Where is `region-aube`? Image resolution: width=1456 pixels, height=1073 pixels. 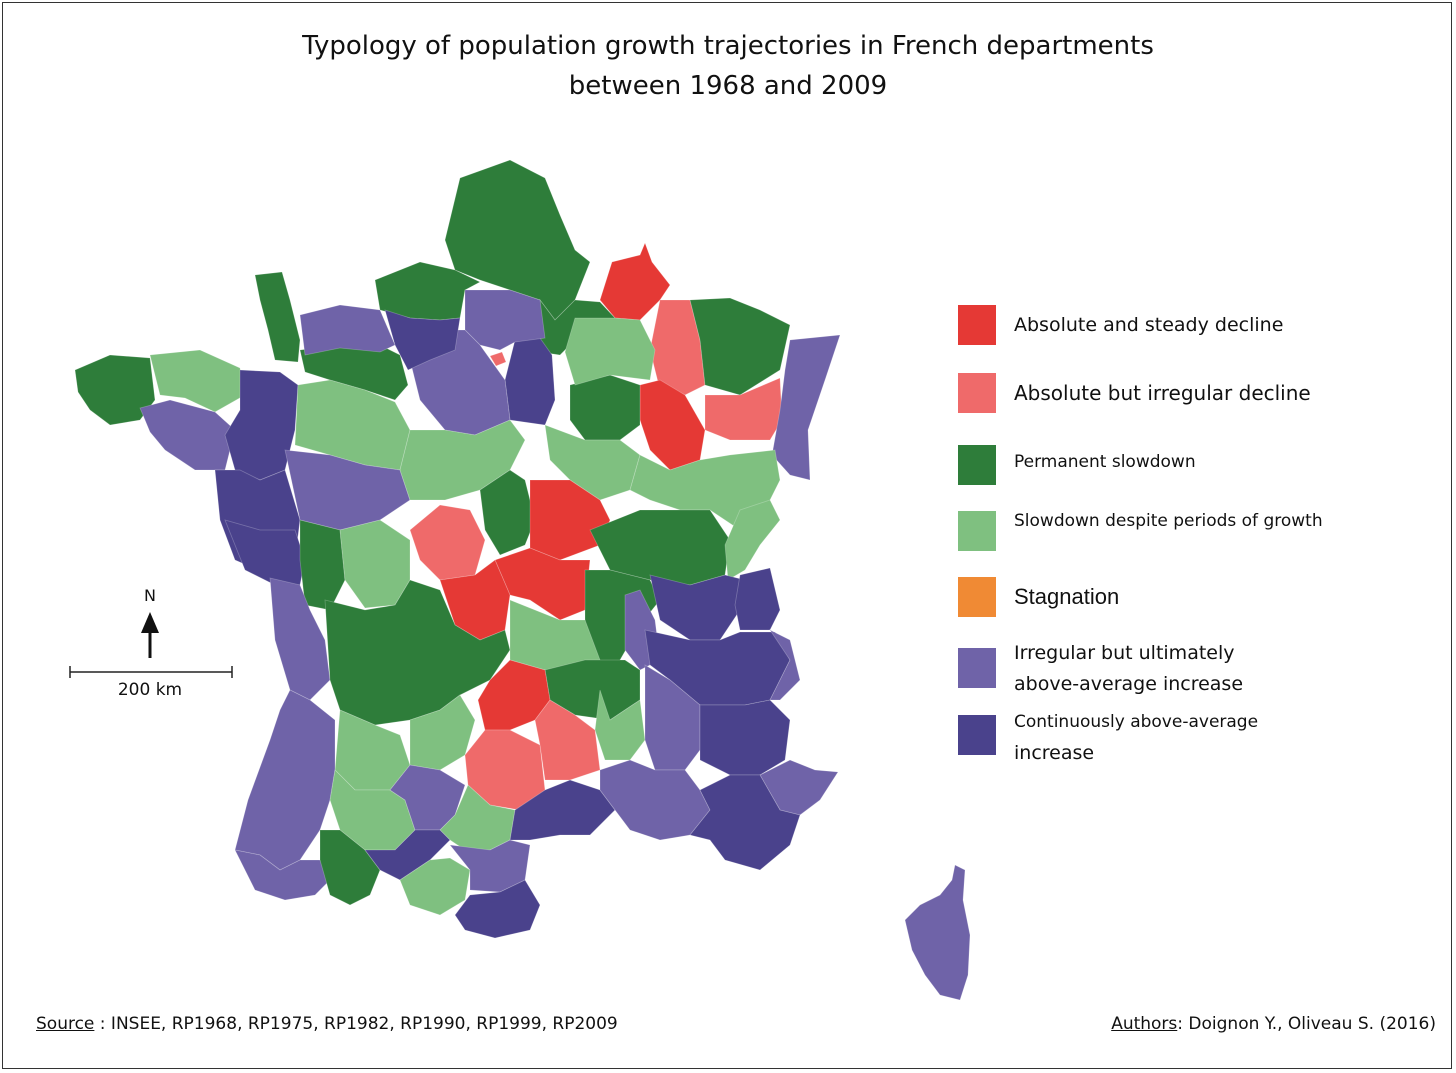 region-aube is located at coordinates (605, 407).